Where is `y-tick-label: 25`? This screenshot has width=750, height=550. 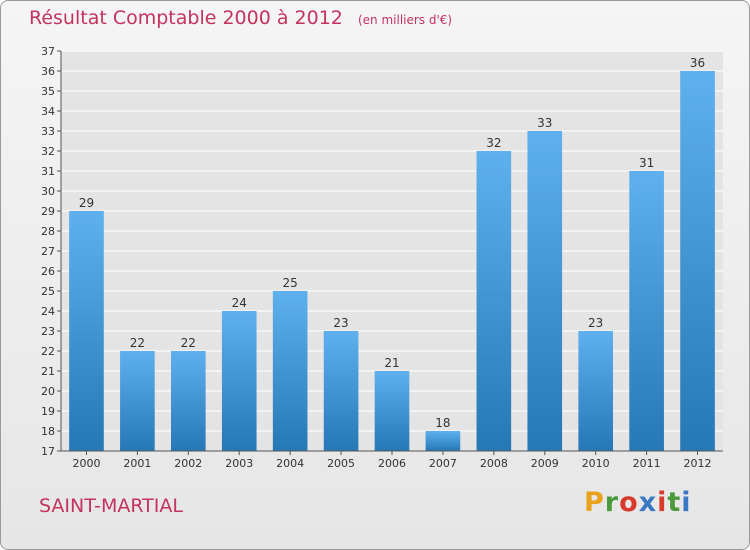 y-tick-label: 25 is located at coordinates (48, 291).